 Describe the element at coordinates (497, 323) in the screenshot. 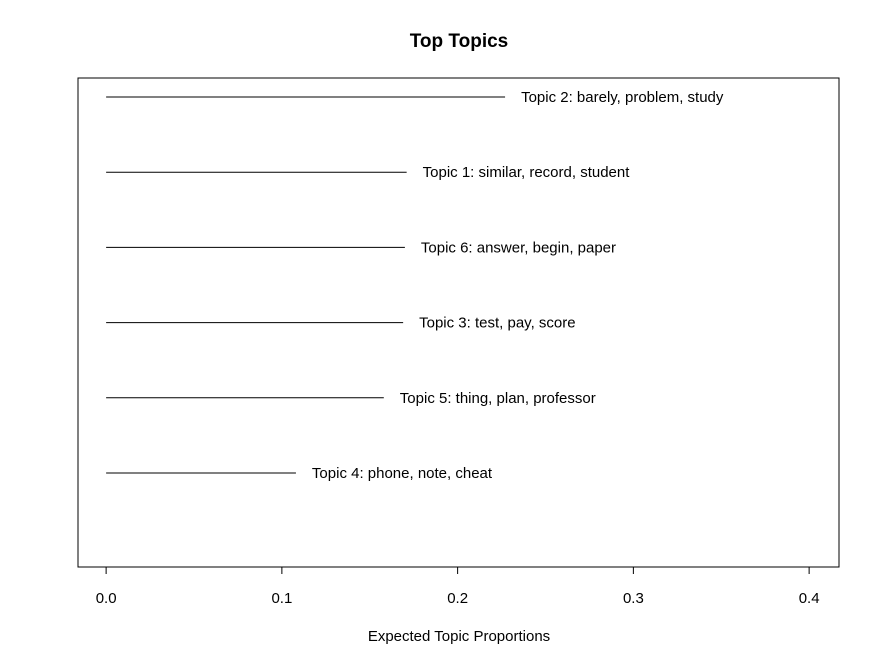

I see `topic-label: Topic 3: test, pay, score` at that location.